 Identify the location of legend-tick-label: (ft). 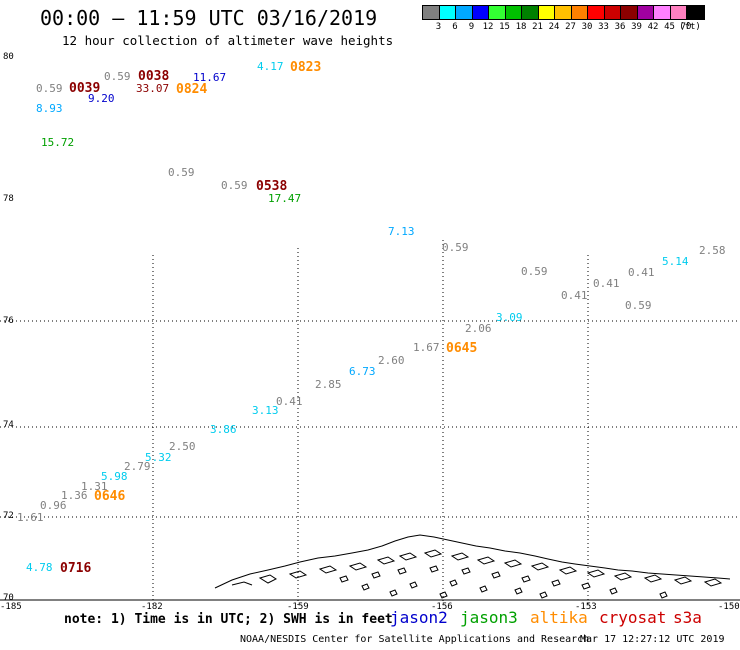
(690, 27).